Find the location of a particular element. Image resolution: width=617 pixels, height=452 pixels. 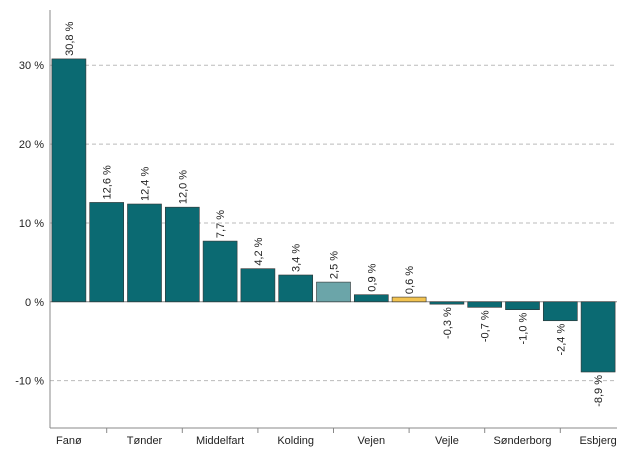

value-label: 30,8 % is located at coordinates (70, 38).